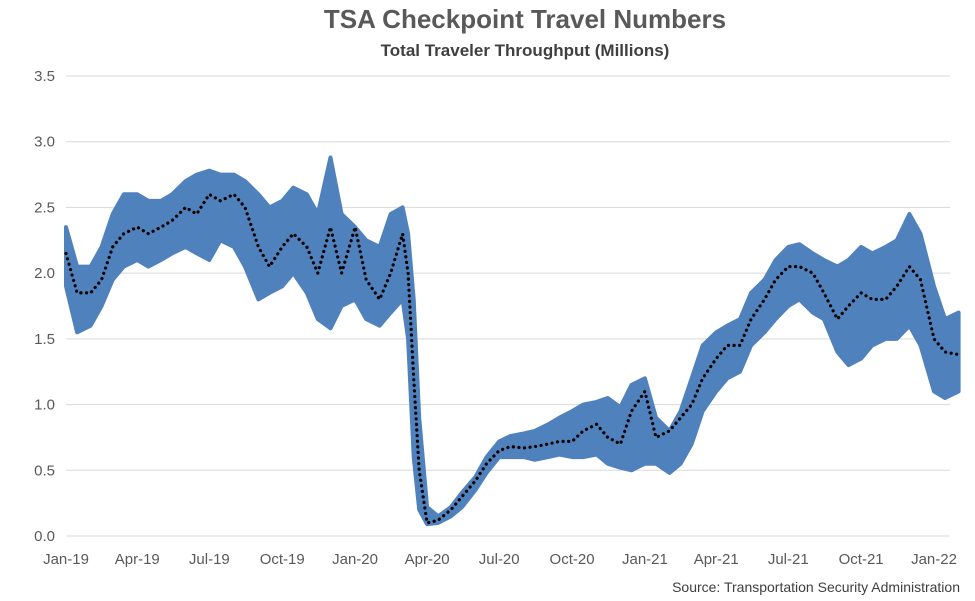 This screenshot has height=601, width=975. What do you see at coordinates (137, 559) in the screenshot?
I see `x-tick-label: Apr-19` at bounding box center [137, 559].